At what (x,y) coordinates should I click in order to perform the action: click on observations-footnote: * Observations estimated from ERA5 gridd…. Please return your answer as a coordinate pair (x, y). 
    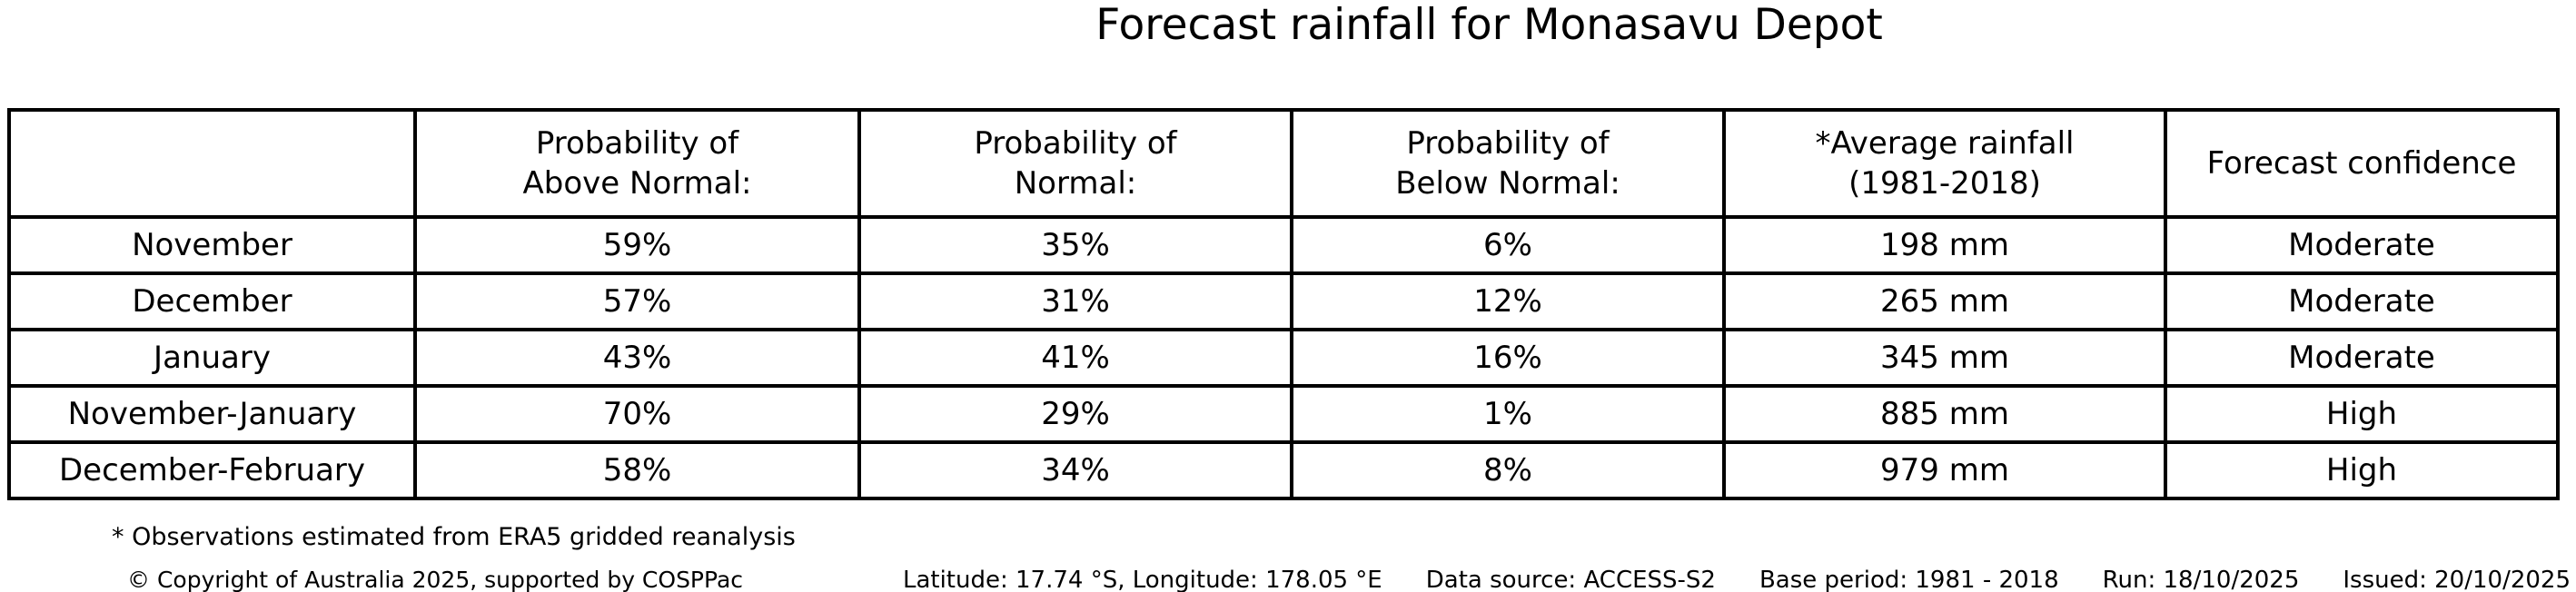
    Looking at the image, I should click on (454, 537).